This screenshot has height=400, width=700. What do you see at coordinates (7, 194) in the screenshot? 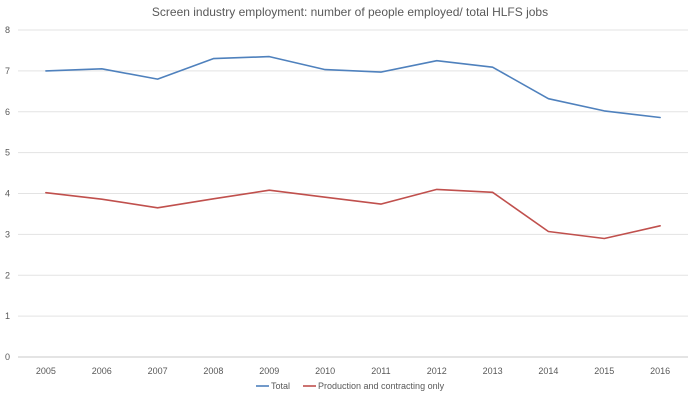
I see `y-tick-label: 4` at bounding box center [7, 194].